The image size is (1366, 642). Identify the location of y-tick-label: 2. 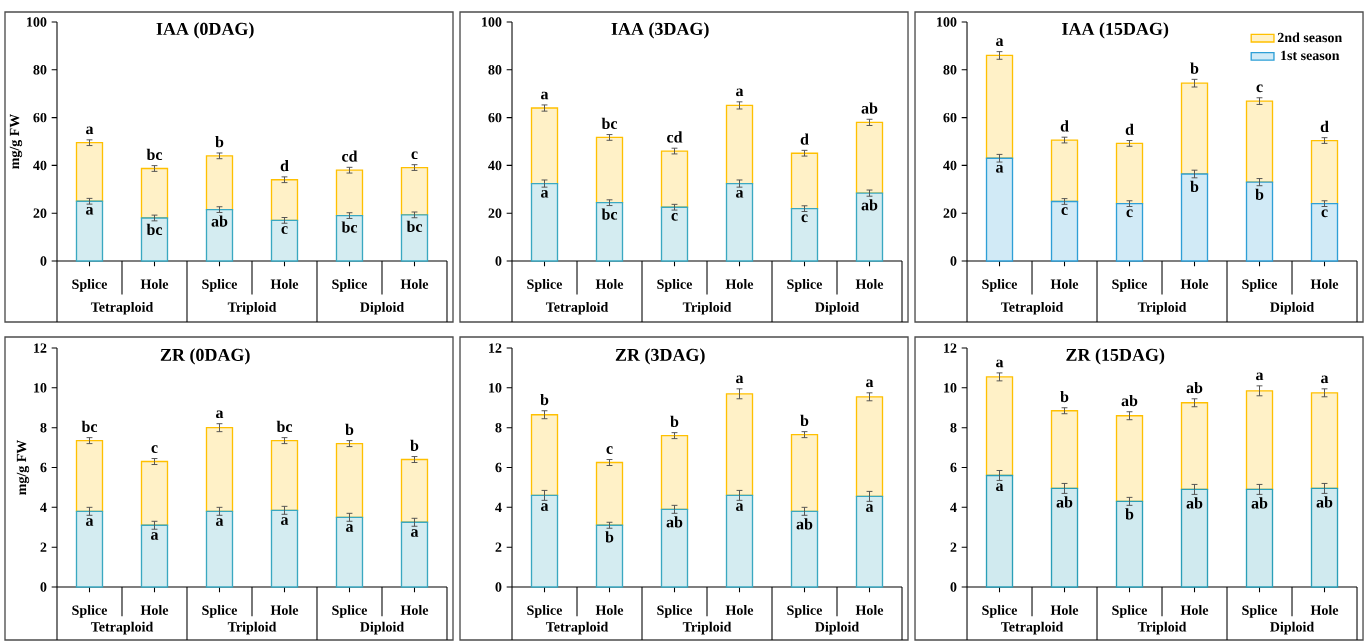
(43, 547).